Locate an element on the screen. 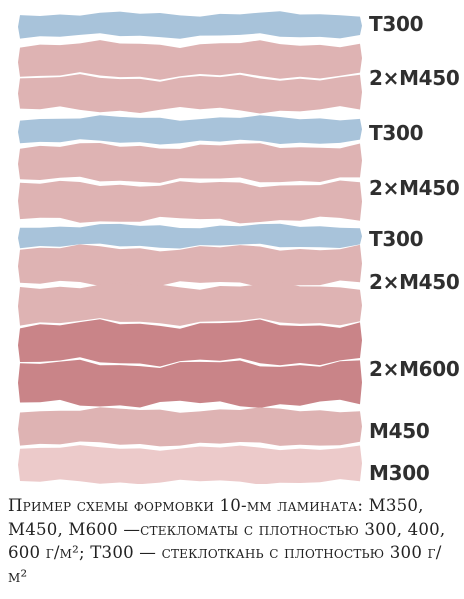 This screenshot has width=464, height=599. layer-label-t300-1: T300 is located at coordinates (396, 24).